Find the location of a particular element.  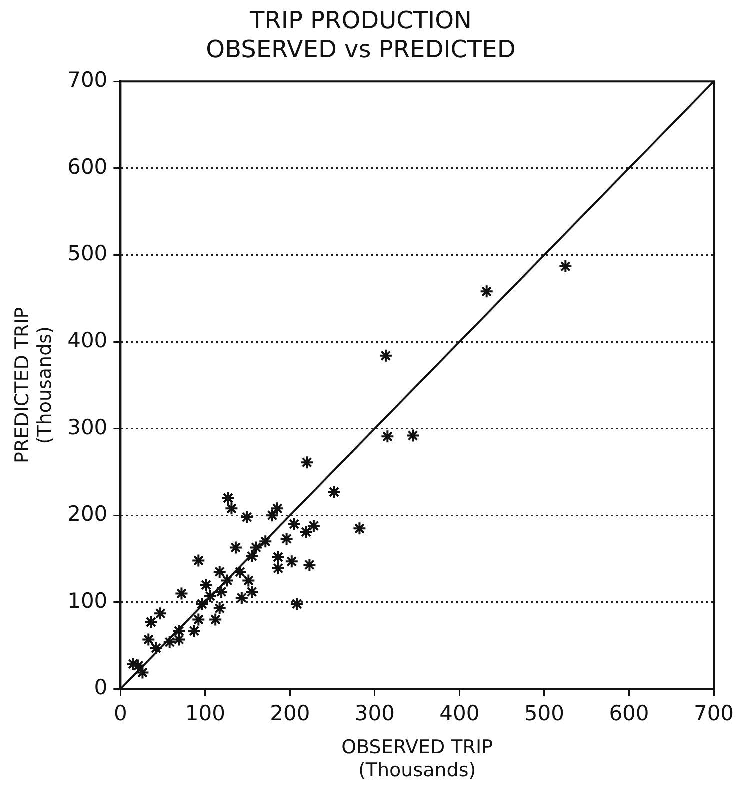

y-axis-title: PREDICTED TRIP (Thousands) is located at coordinates (33, 385).